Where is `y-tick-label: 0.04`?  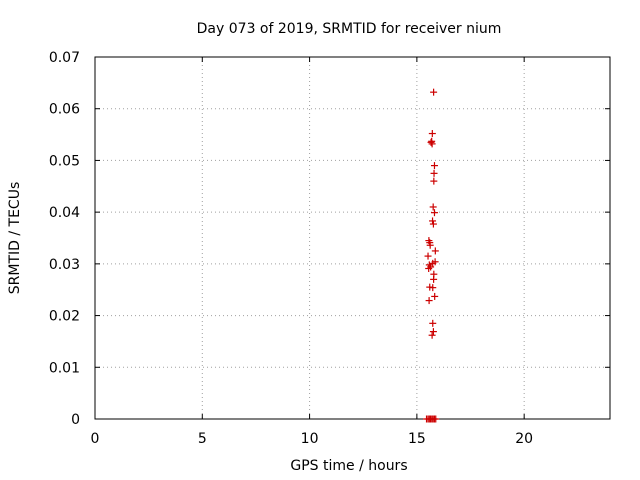 y-tick-label: 0.04 is located at coordinates (64, 213).